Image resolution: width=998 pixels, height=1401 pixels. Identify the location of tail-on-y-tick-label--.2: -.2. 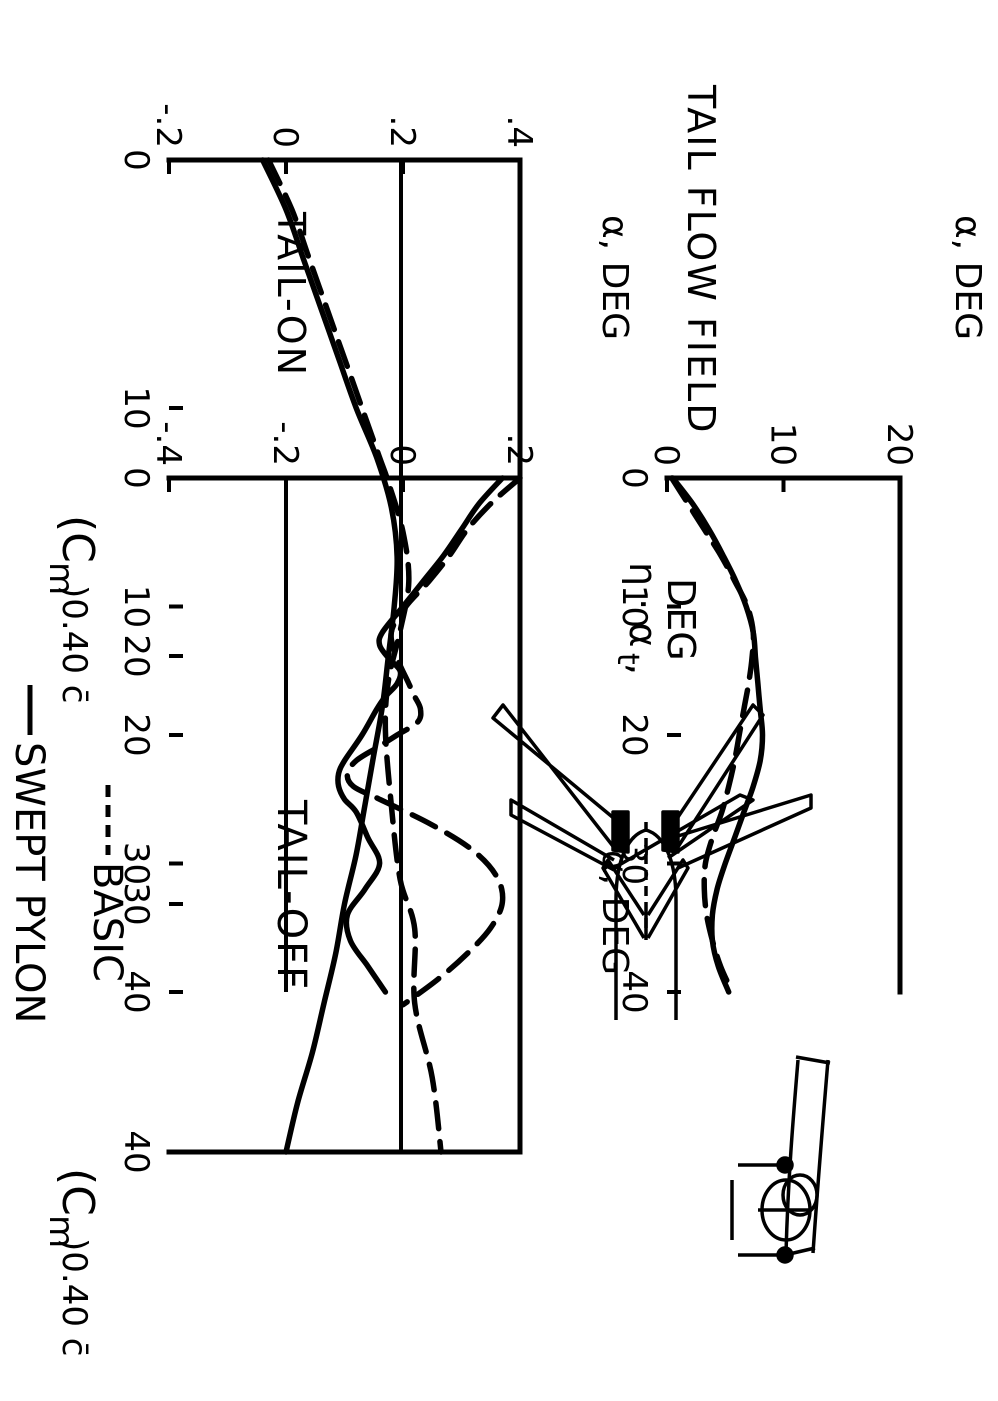
(285, 443).